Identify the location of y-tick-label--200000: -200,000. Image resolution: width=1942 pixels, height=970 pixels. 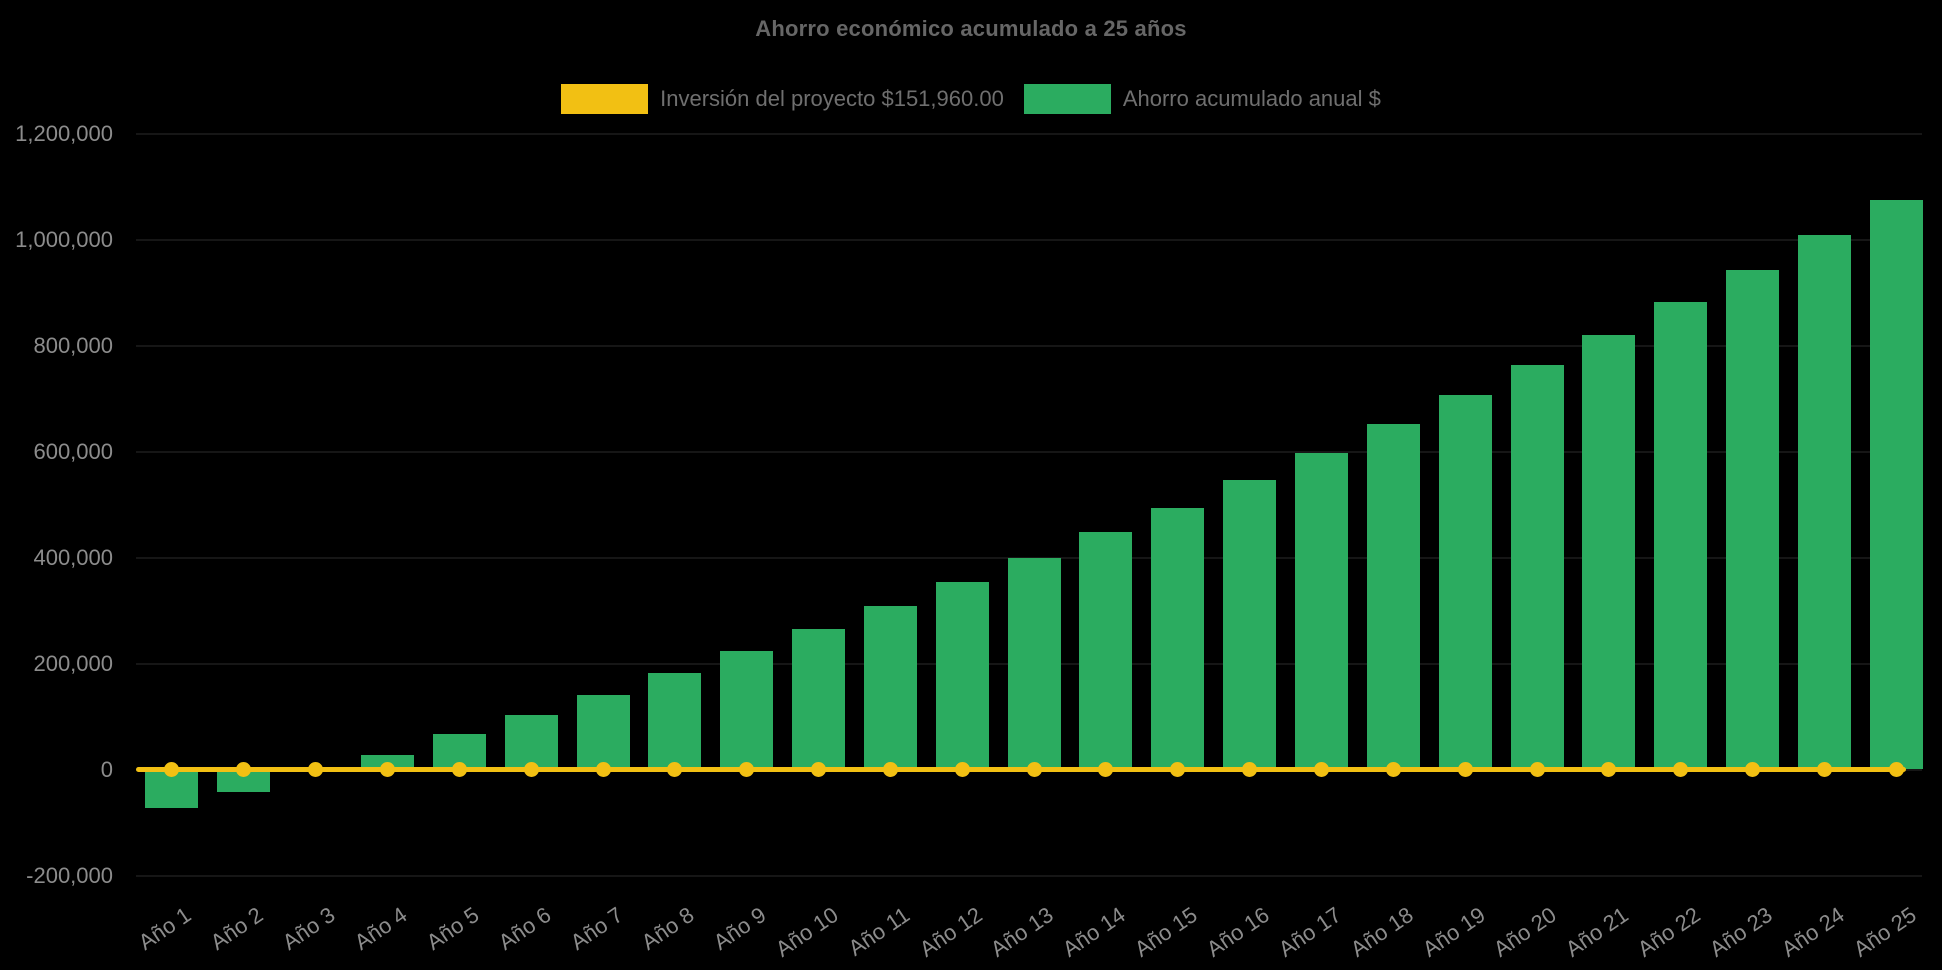
(69, 875).